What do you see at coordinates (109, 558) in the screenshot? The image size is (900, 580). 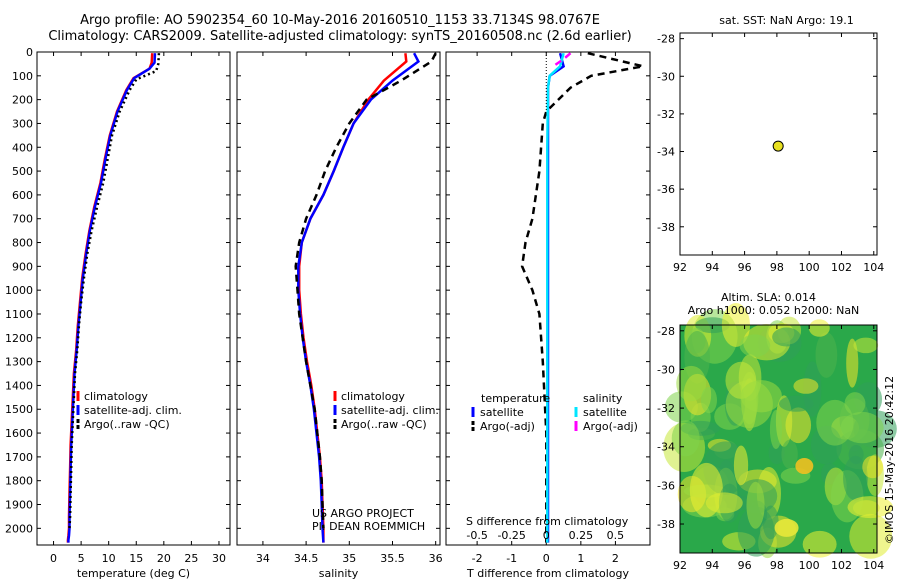 I see `x-tick-label: 10` at bounding box center [109, 558].